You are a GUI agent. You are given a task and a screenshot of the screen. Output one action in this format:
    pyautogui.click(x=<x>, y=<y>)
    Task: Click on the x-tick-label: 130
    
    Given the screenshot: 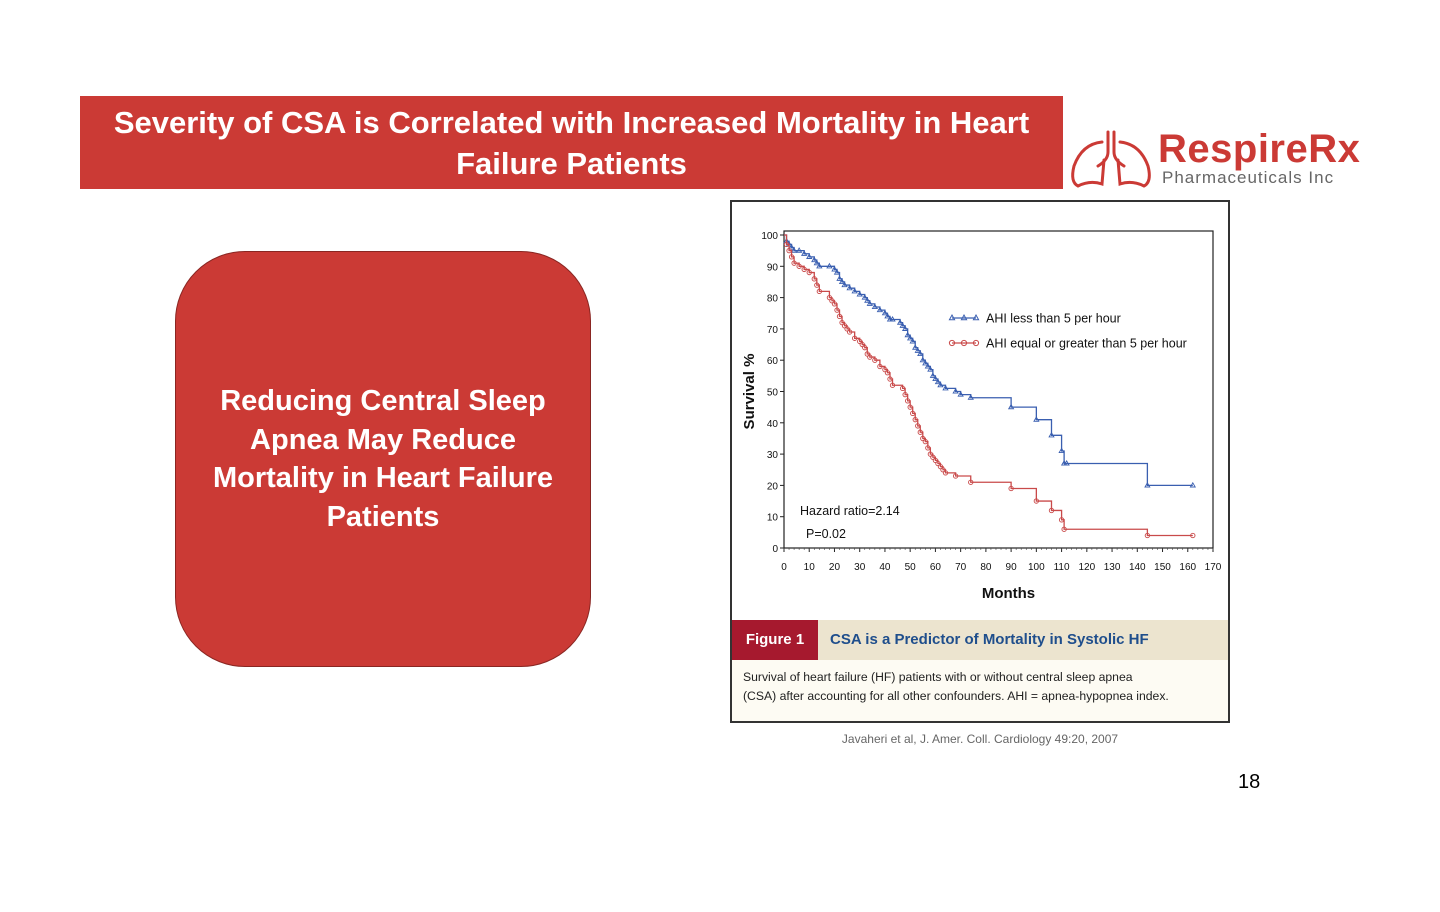 What is the action you would take?
    pyautogui.click(x=1112, y=567)
    